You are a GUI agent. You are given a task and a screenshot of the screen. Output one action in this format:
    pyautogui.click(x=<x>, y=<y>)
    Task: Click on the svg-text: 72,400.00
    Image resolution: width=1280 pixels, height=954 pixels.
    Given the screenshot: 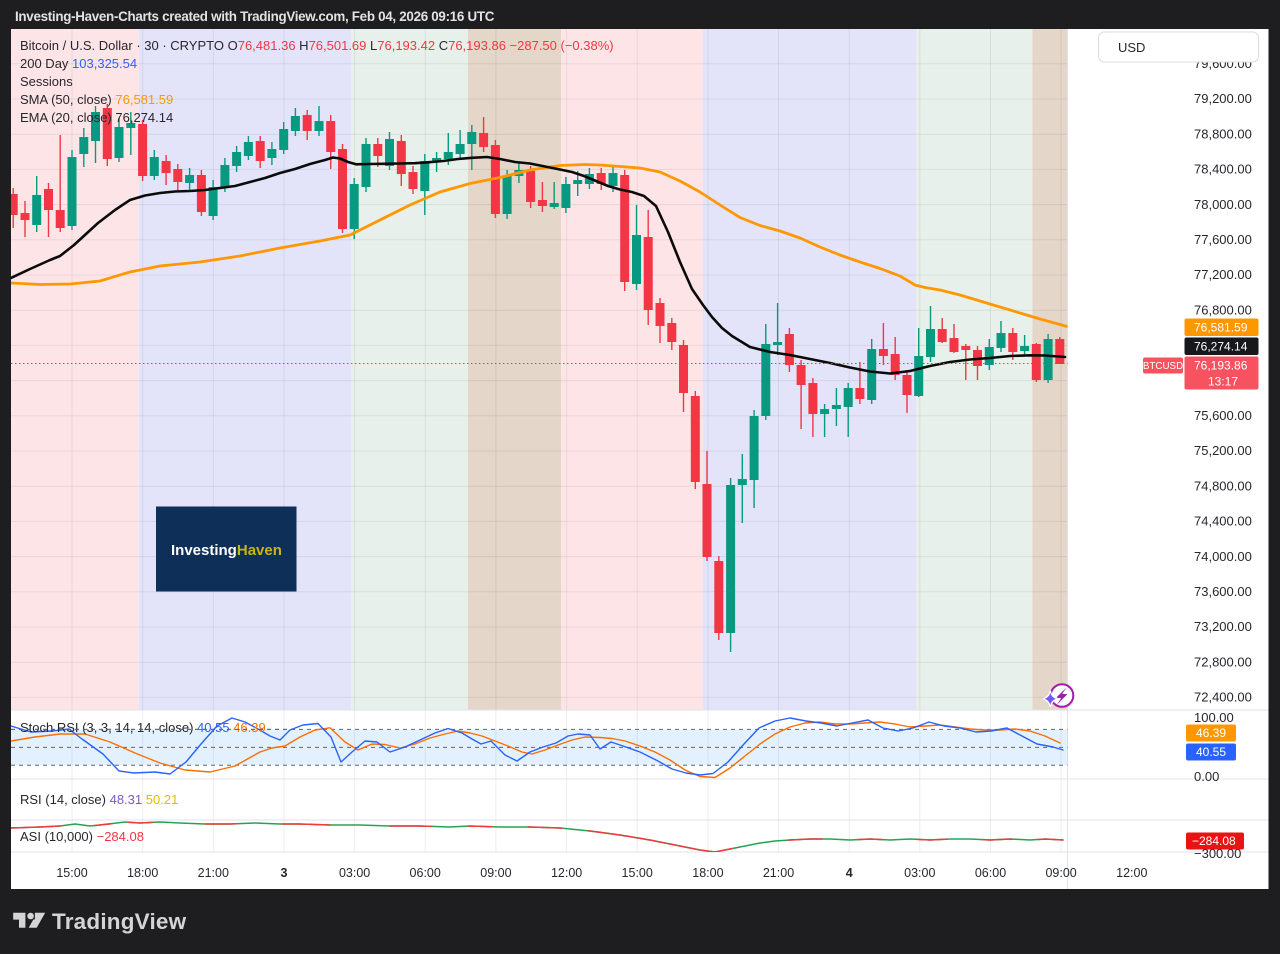 What is the action you would take?
    pyautogui.click(x=1223, y=697)
    